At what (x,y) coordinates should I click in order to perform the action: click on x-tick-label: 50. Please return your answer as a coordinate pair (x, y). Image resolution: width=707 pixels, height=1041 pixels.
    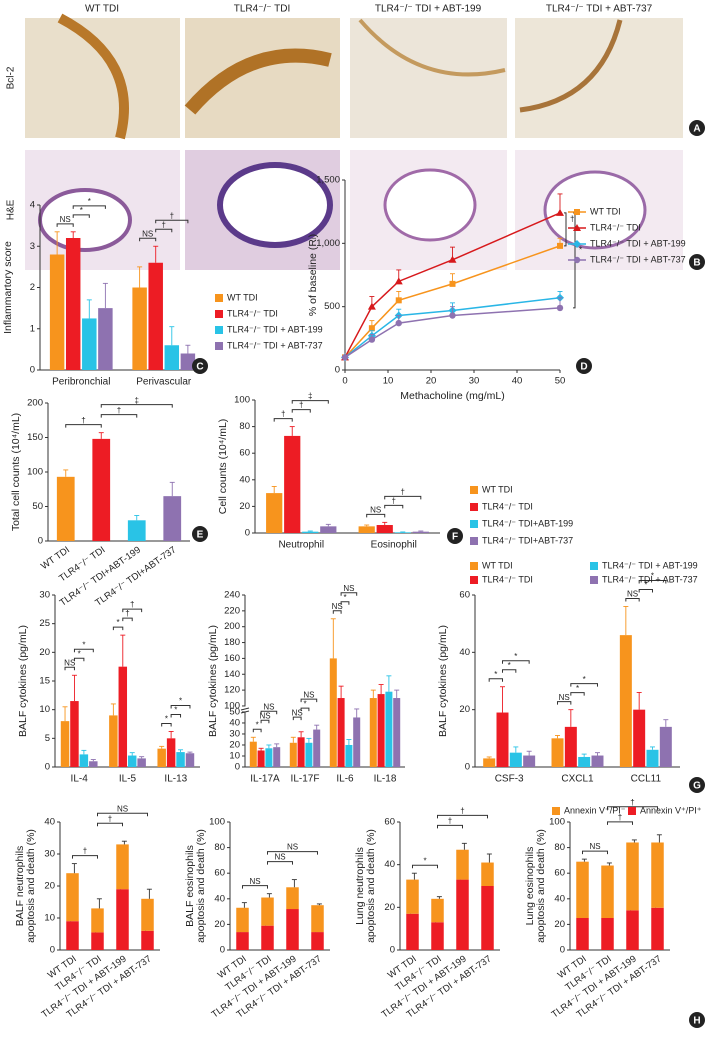
    Looking at the image, I should click on (560, 381).